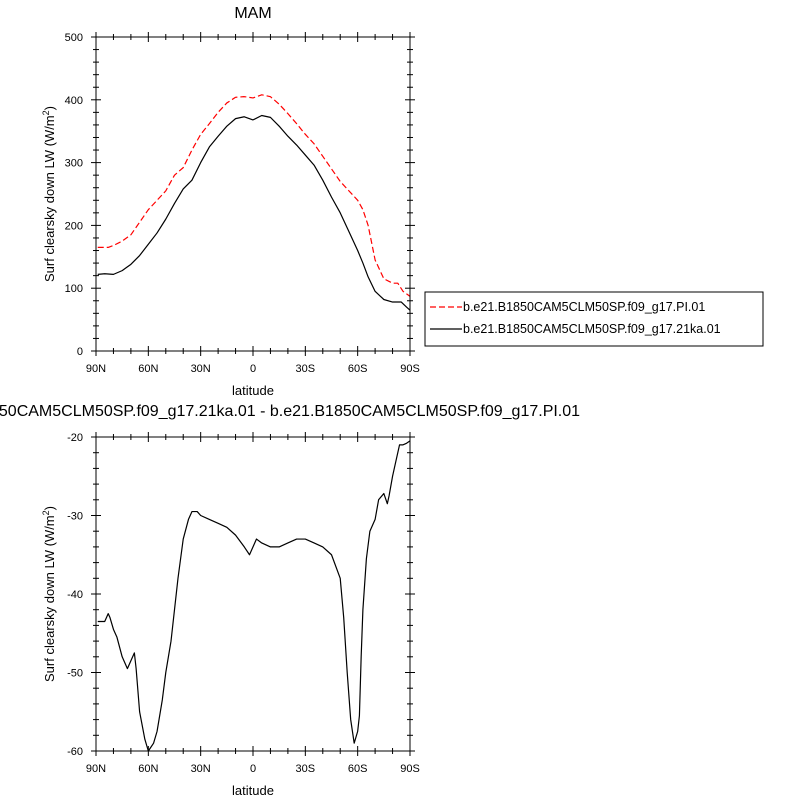 Image resolution: width=800 pixels, height=800 pixels. Describe the element at coordinates (96, 769) in the screenshot. I see `bottom-chart-x-tick-label: 90N` at that location.